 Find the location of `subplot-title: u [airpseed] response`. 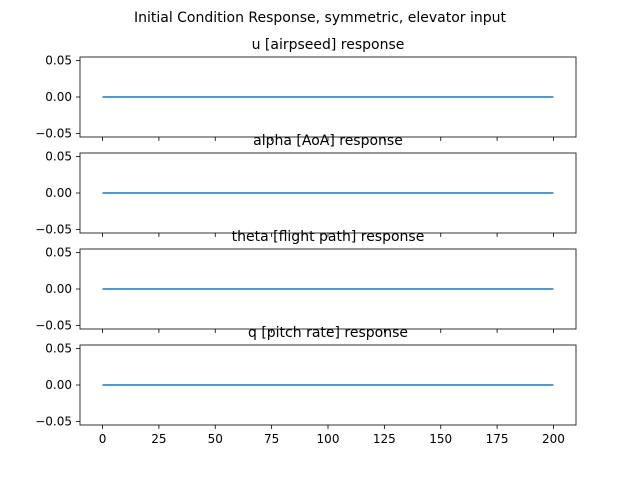

subplot-title: u [airpseed] response is located at coordinates (328, 45).